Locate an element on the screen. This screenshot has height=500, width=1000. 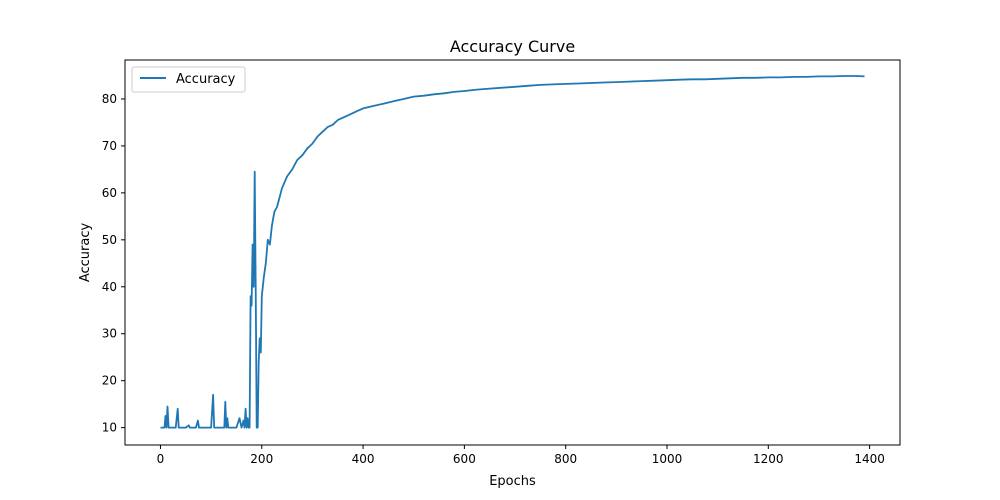
x-tick-label: 800 is located at coordinates (565, 459).